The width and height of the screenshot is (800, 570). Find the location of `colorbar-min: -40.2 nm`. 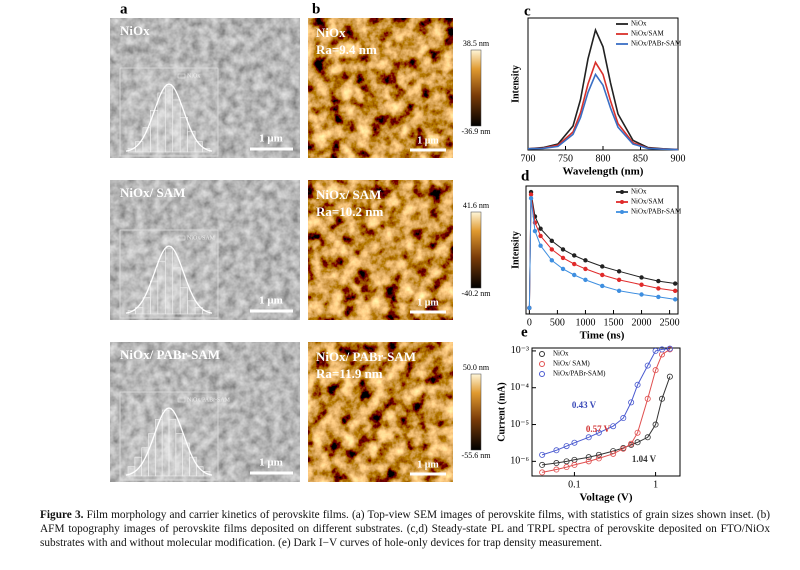

colorbar-min: -40.2 nm is located at coordinates (477, 293).